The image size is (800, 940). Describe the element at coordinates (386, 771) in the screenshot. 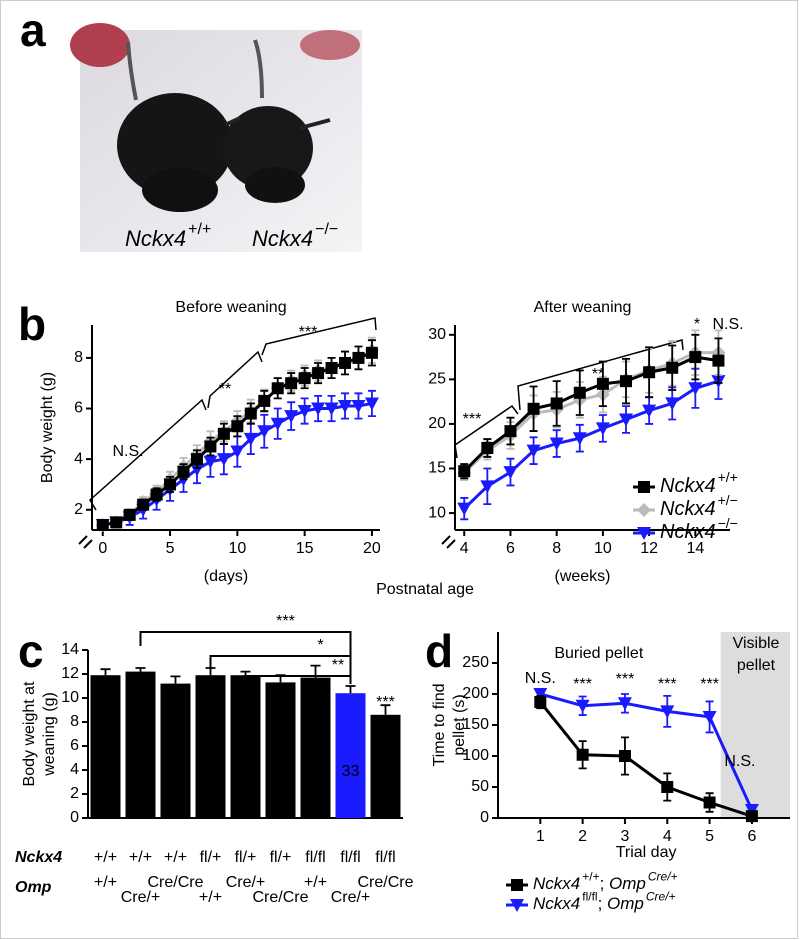

I see `n-label: 23` at that location.